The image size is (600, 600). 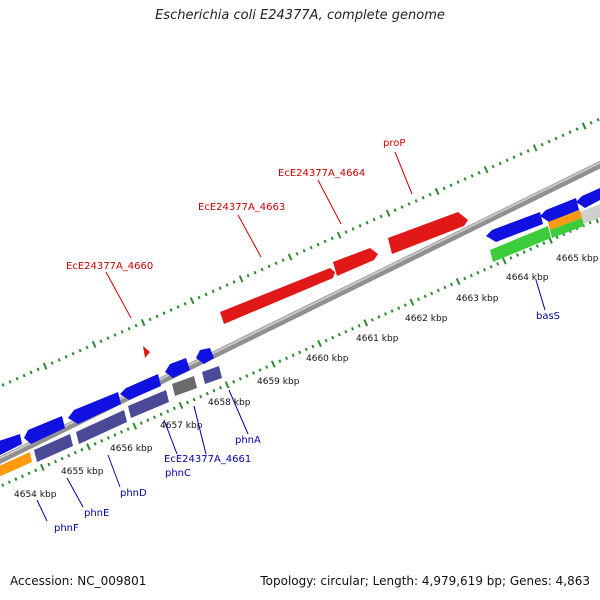 What do you see at coordinates (394, 143) in the screenshot?
I see `forward-gene-label: proP` at bounding box center [394, 143].